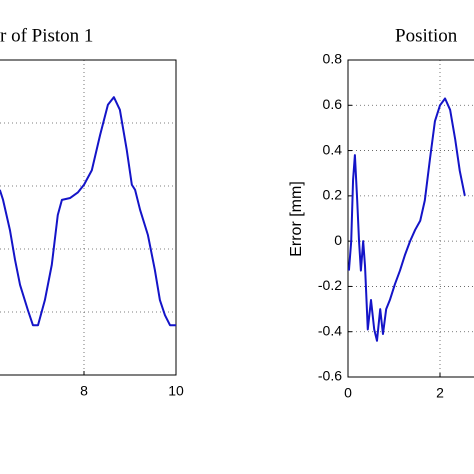 The image size is (474, 474). What do you see at coordinates (338, 240) in the screenshot?
I see `y-tick-label: 0` at bounding box center [338, 240].